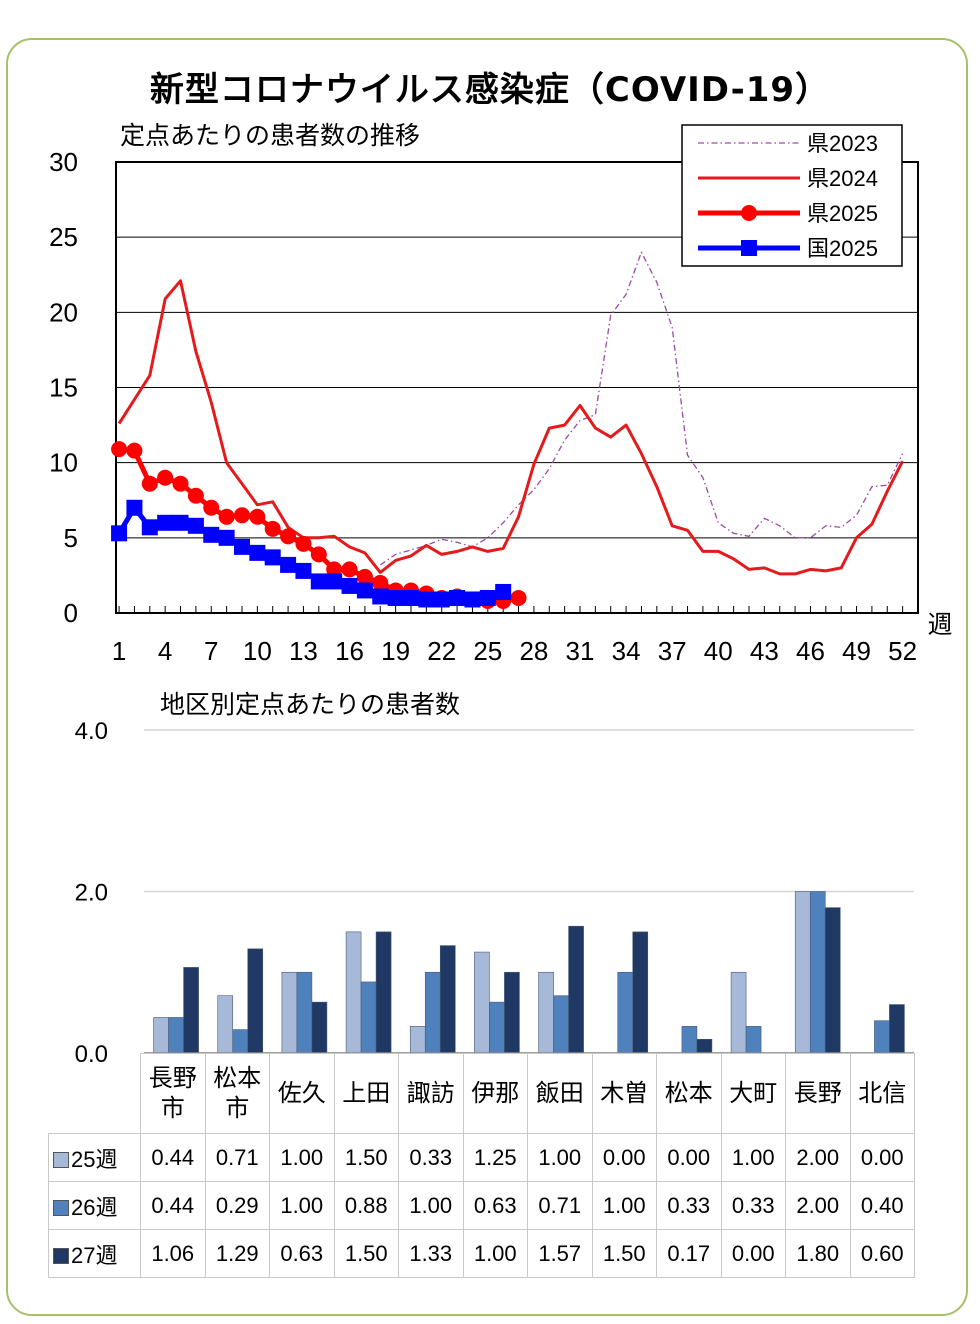  I want to click on x-tick-label: 40, so click(718, 651).